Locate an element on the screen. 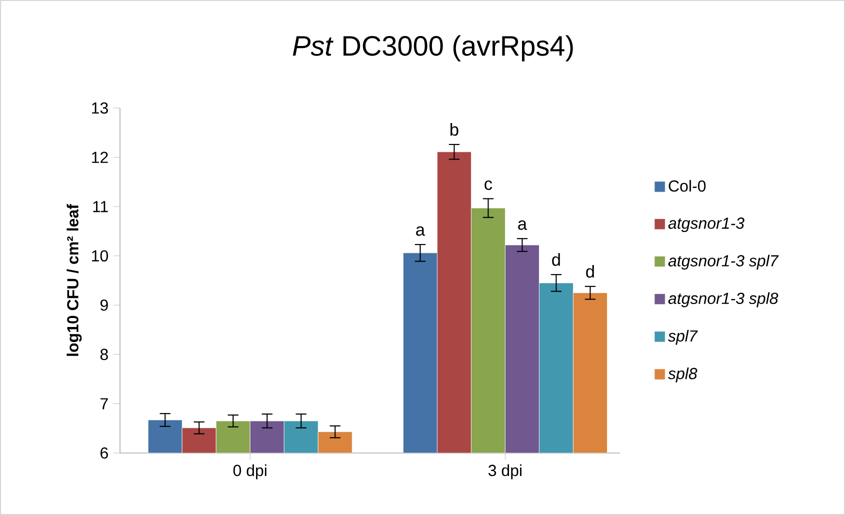 The width and height of the screenshot is (845, 515). x-tick-label: 3 dpi is located at coordinates (505, 472).